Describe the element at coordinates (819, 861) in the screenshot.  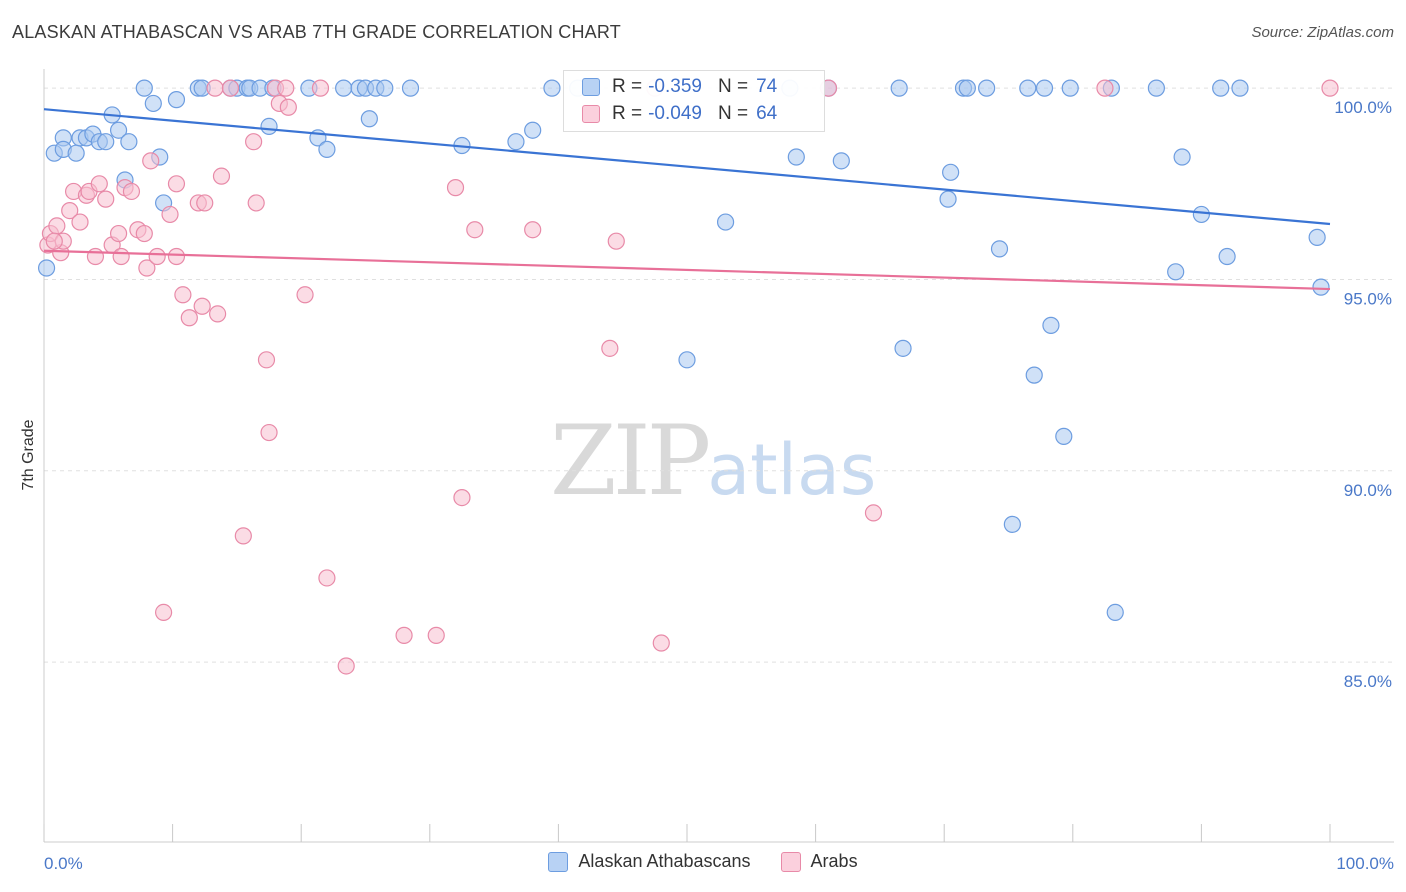
I see `legend-item-arabs: Arabs` at that location.